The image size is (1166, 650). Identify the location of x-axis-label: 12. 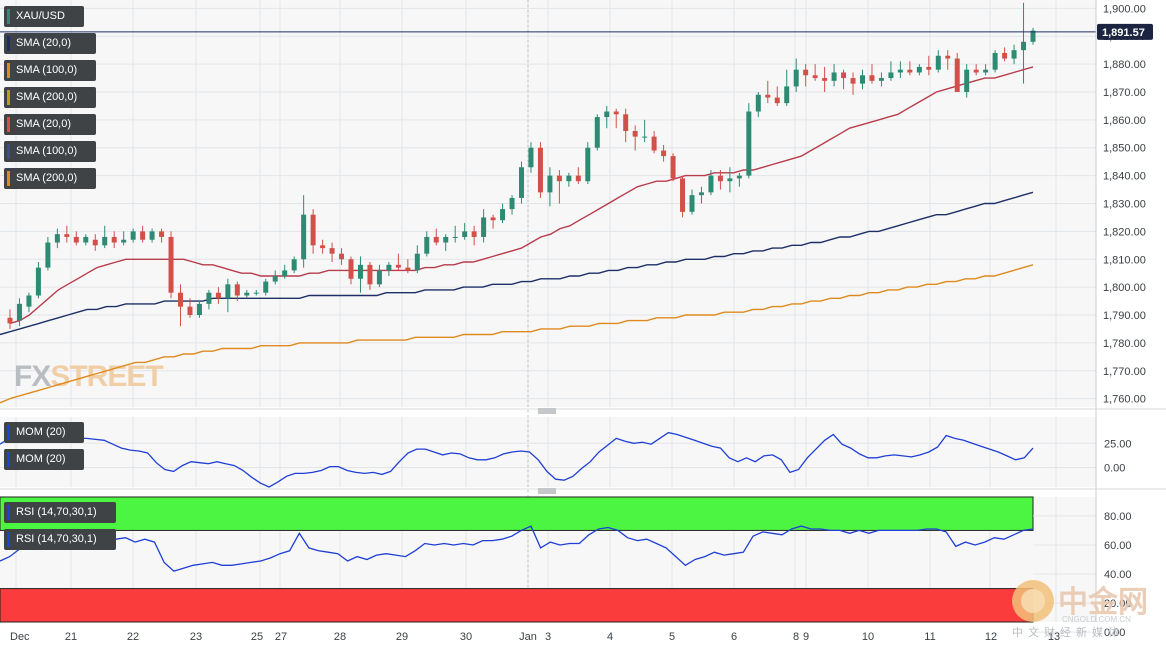
(991, 637).